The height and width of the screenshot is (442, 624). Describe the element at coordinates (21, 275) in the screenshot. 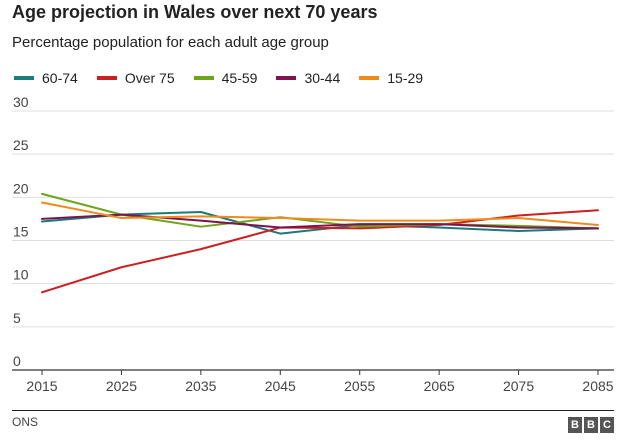

I see `y-tick-label: 10` at that location.